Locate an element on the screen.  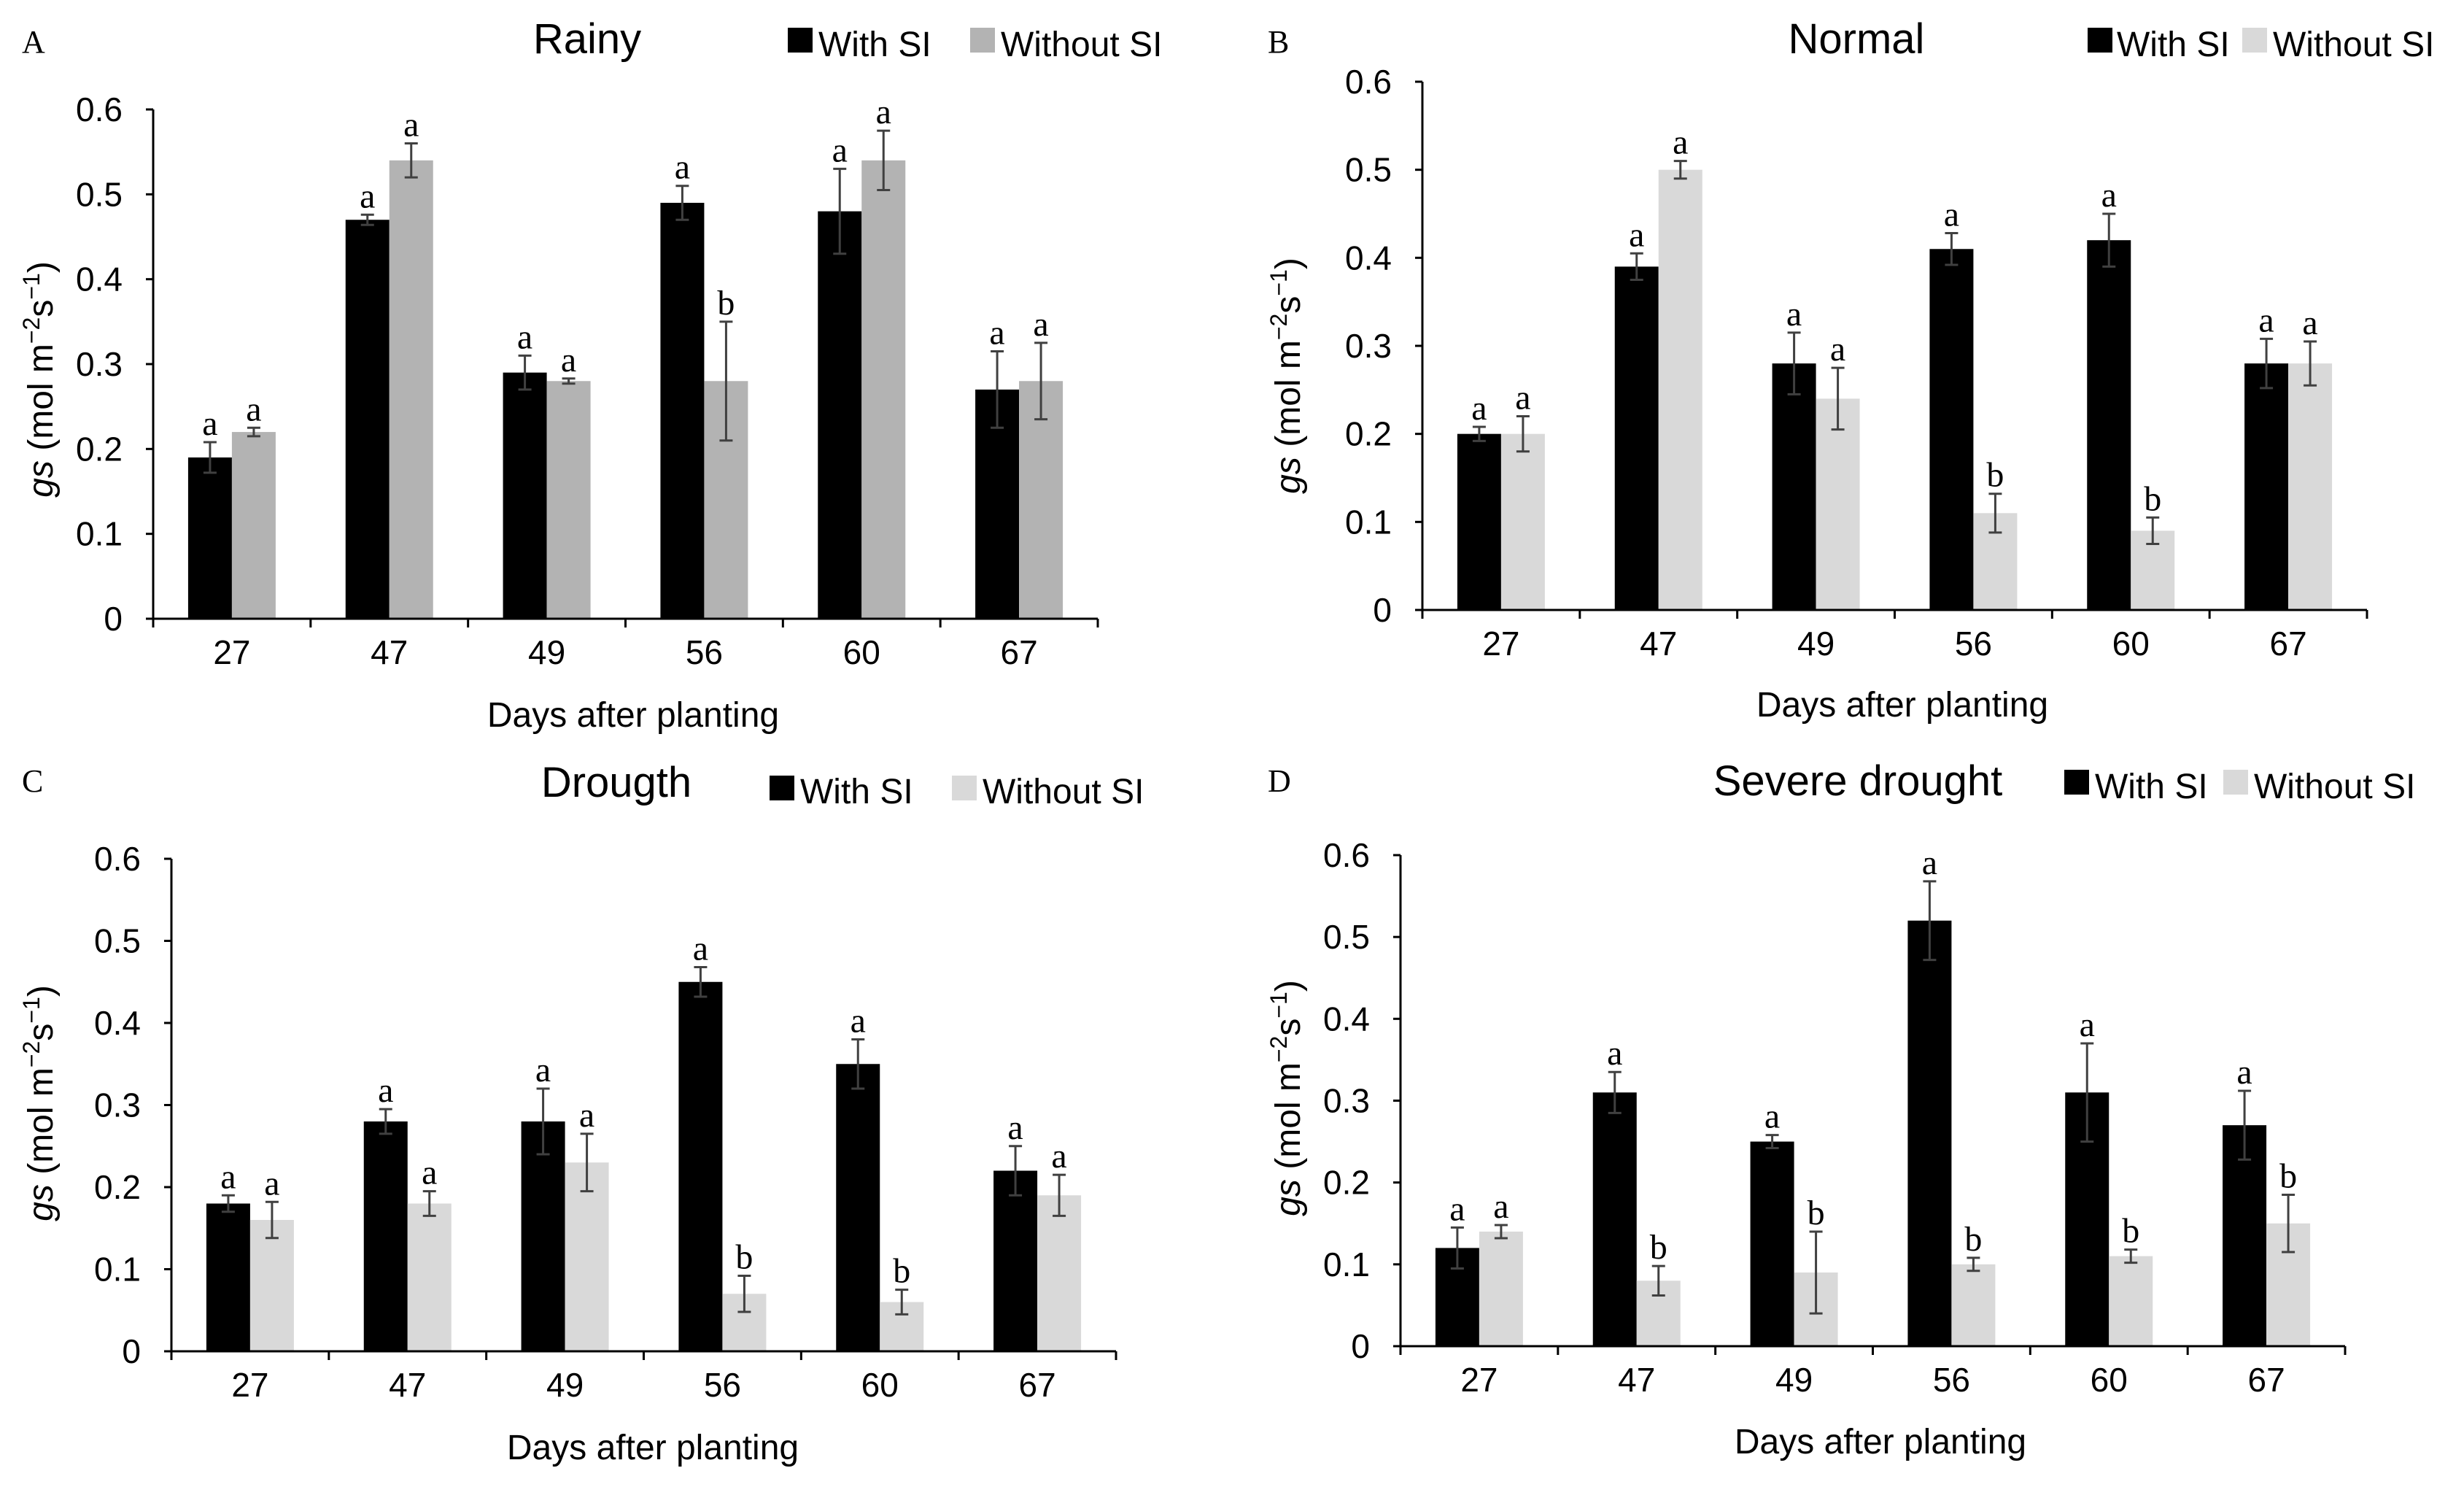
x-tick-label: 67 is located at coordinates (2287, 644).